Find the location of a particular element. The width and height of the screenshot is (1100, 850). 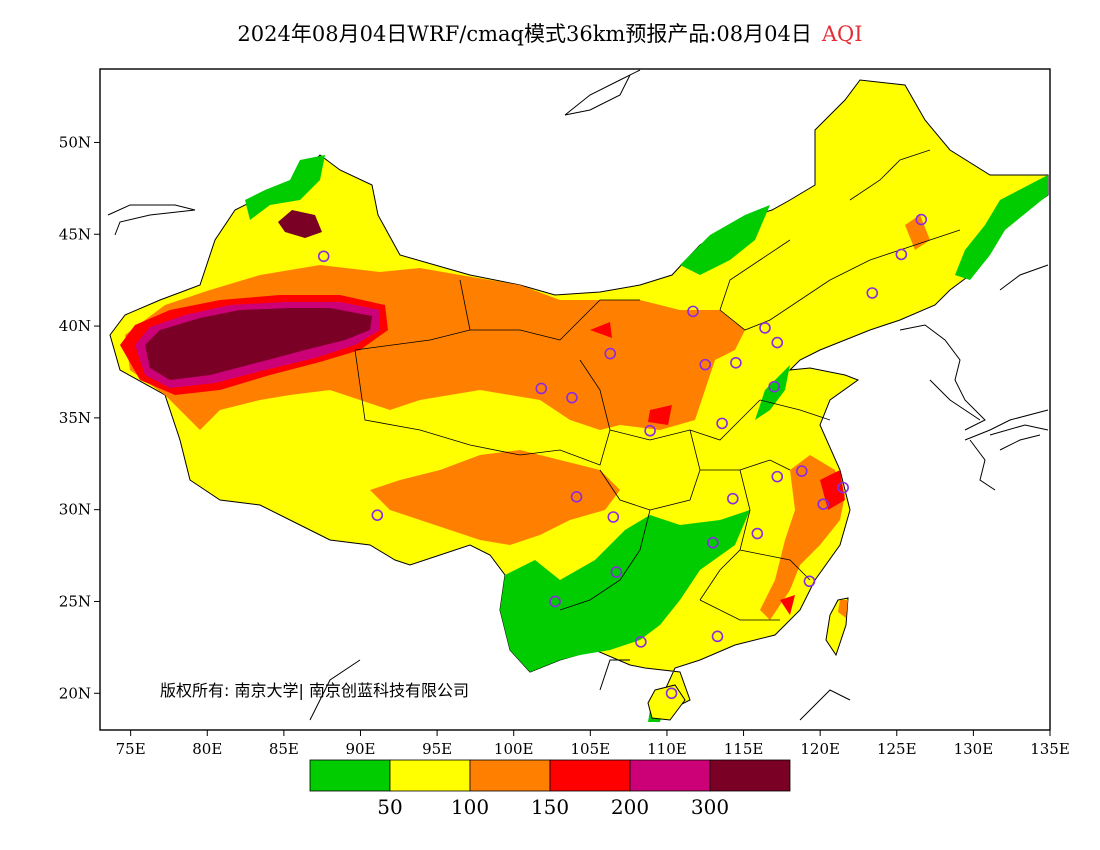

x-tick-label: 90E is located at coordinates (360, 749).